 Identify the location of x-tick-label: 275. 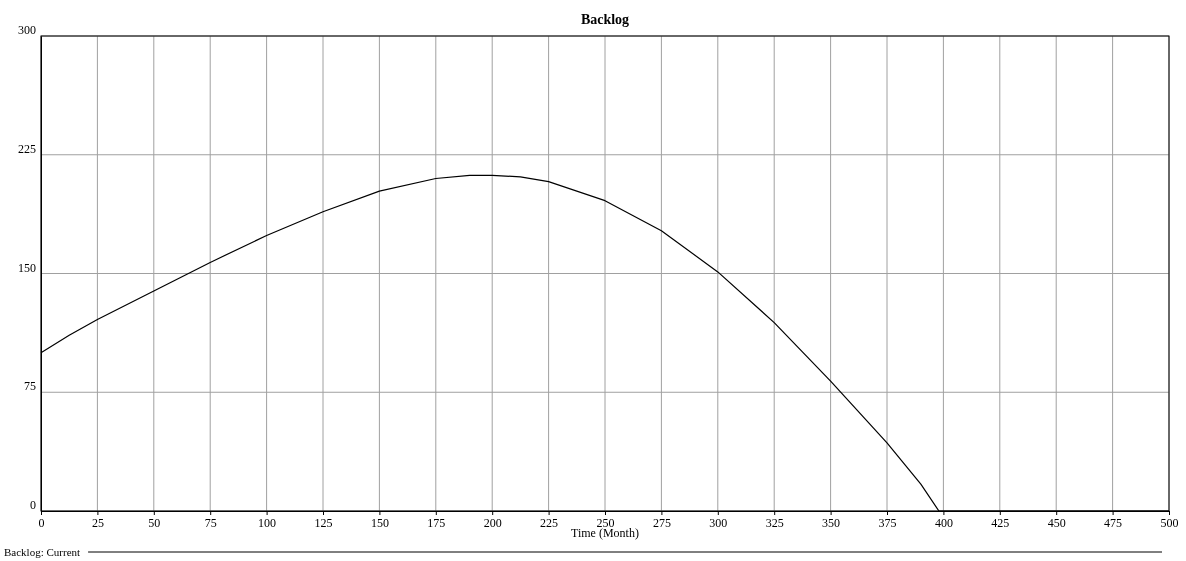
(661, 522).